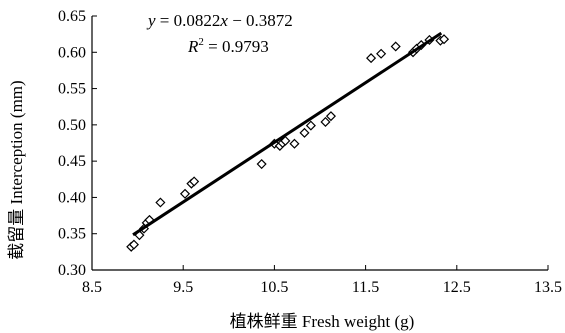  I want to click on y-axis-title: 截留量 Interception (mm), so click(16, 169).